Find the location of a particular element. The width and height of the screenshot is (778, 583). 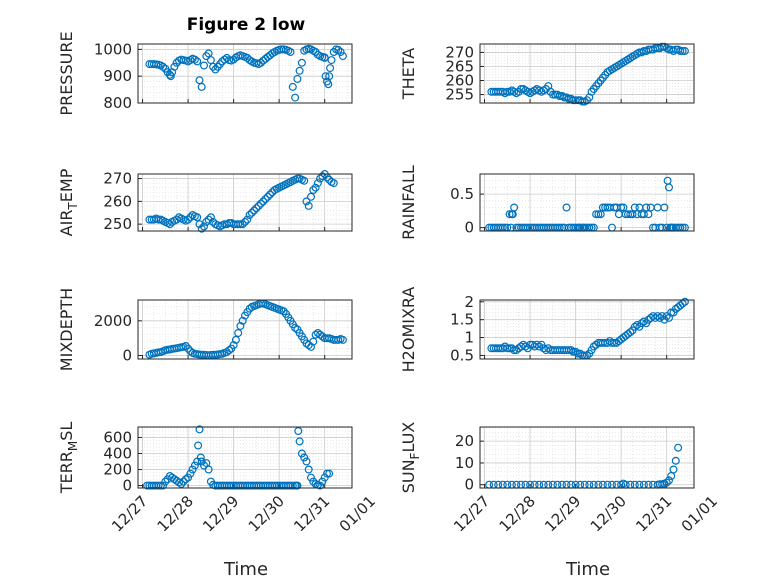

y-tick-label: 800 is located at coordinates (117, 103).